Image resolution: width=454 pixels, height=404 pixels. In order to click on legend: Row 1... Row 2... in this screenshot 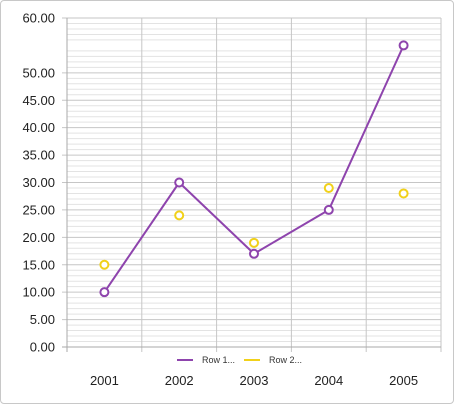, I will do `click(239, 360)`.